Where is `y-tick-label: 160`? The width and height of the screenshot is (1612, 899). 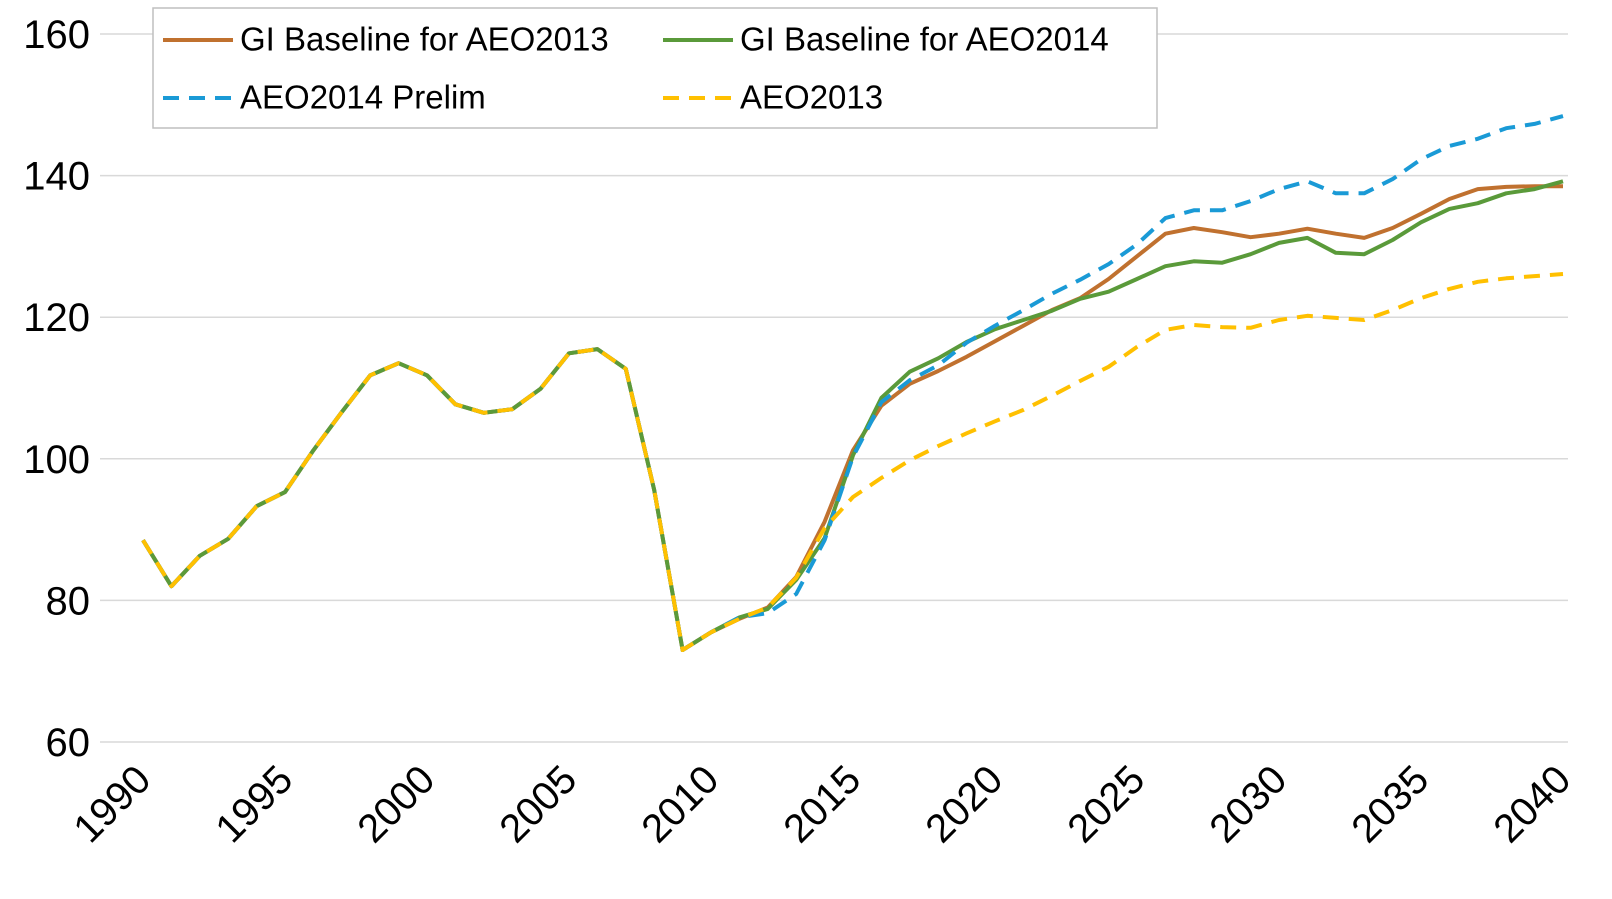
y-tick-label: 160 is located at coordinates (56, 35).